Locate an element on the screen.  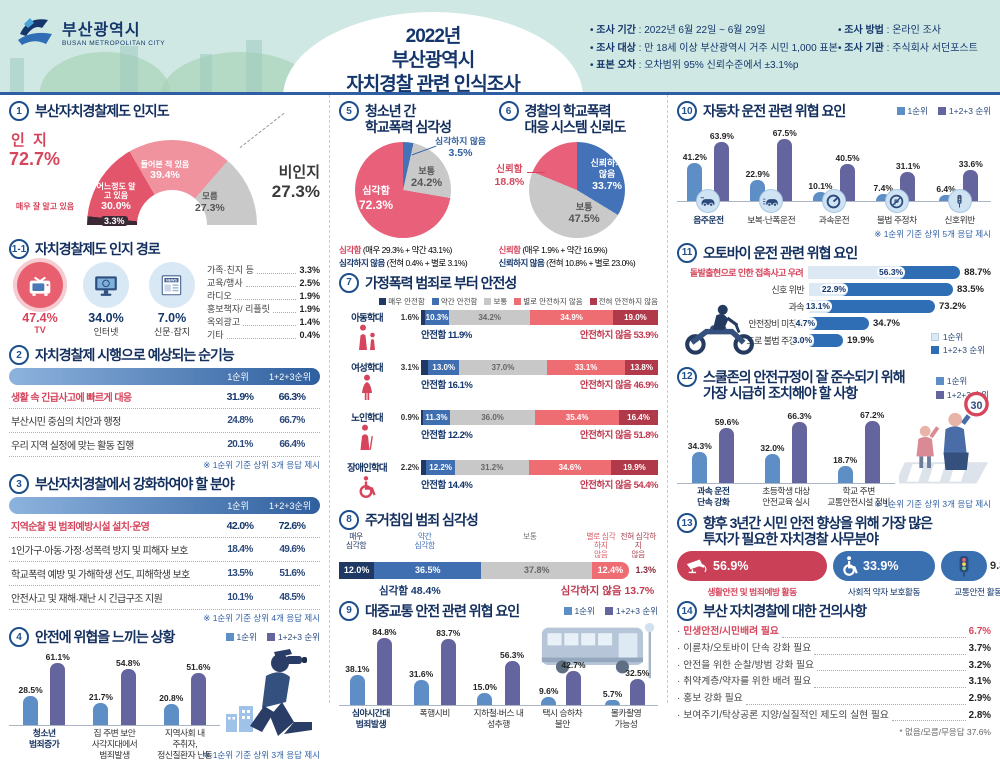
busan-logo-icon is located at coordinates (35, 31).